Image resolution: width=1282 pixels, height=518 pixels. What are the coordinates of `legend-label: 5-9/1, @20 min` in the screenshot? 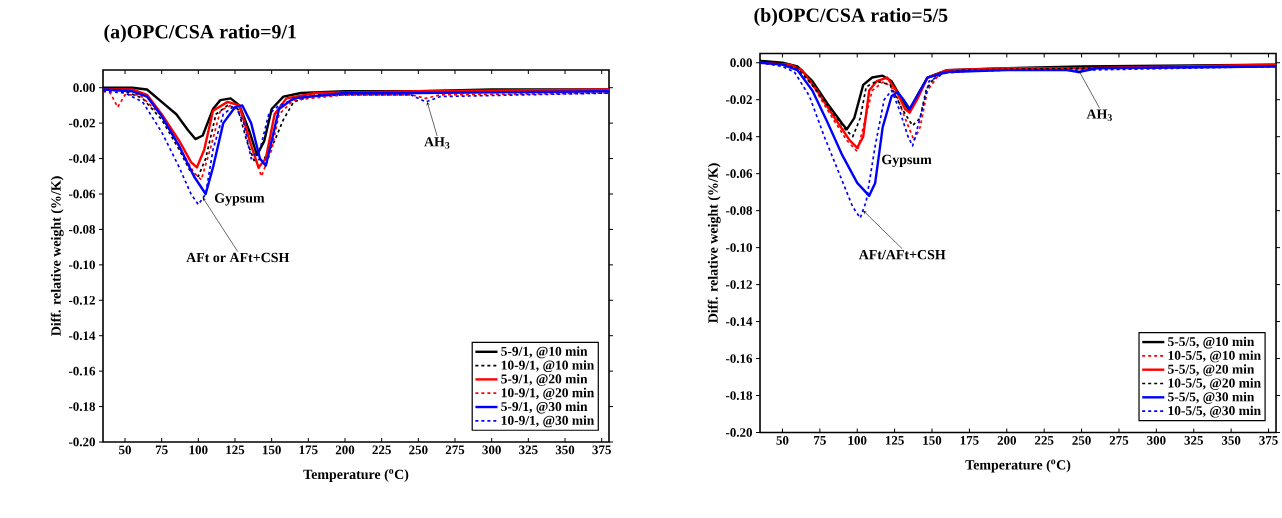 It's located at (544, 379).